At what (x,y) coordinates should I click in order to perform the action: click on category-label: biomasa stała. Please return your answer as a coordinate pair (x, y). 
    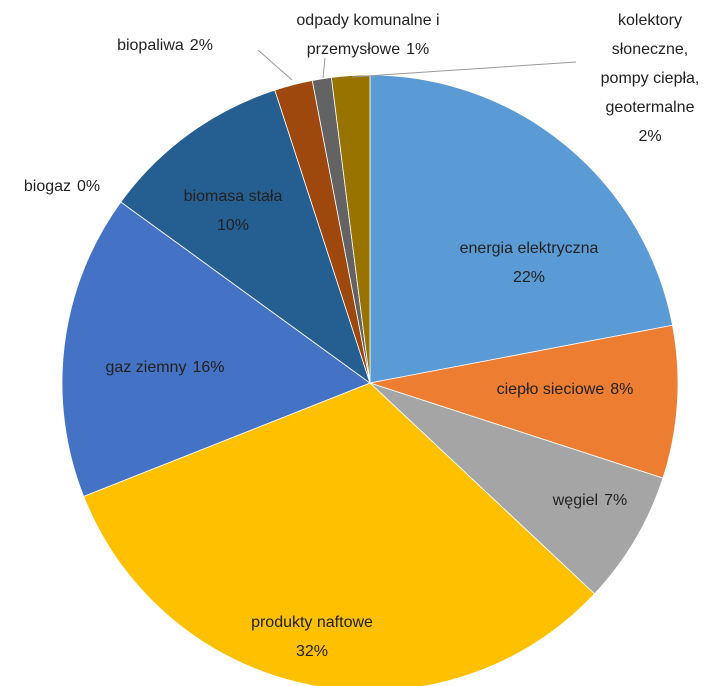
    Looking at the image, I should click on (233, 196).